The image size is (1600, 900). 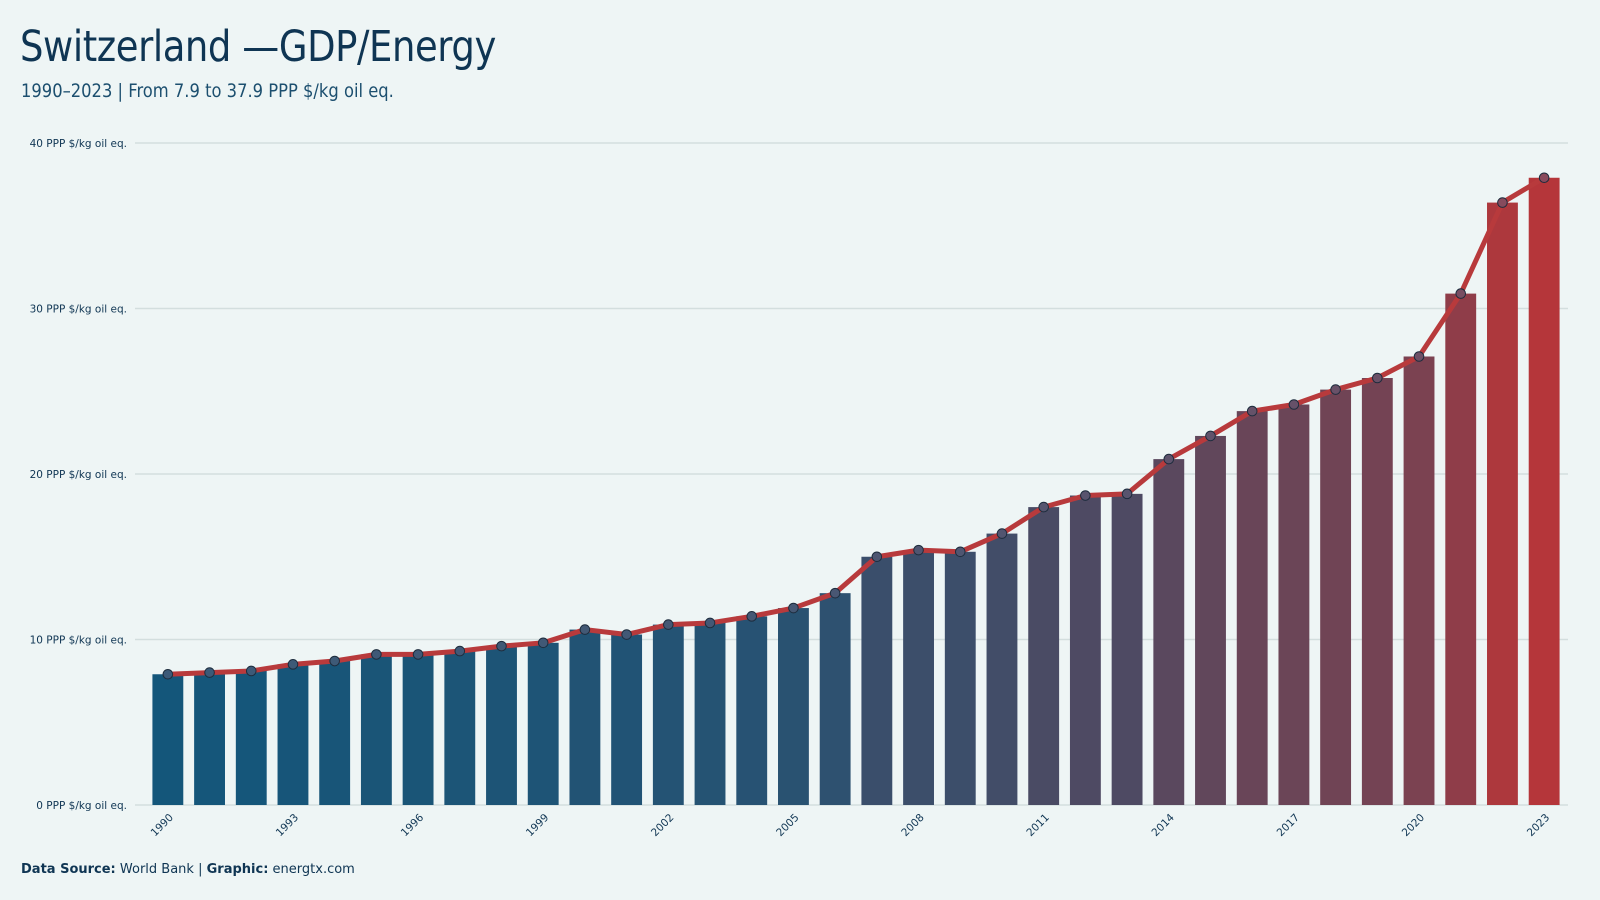 I want to click on bar-2015, so click(x=1210, y=620).